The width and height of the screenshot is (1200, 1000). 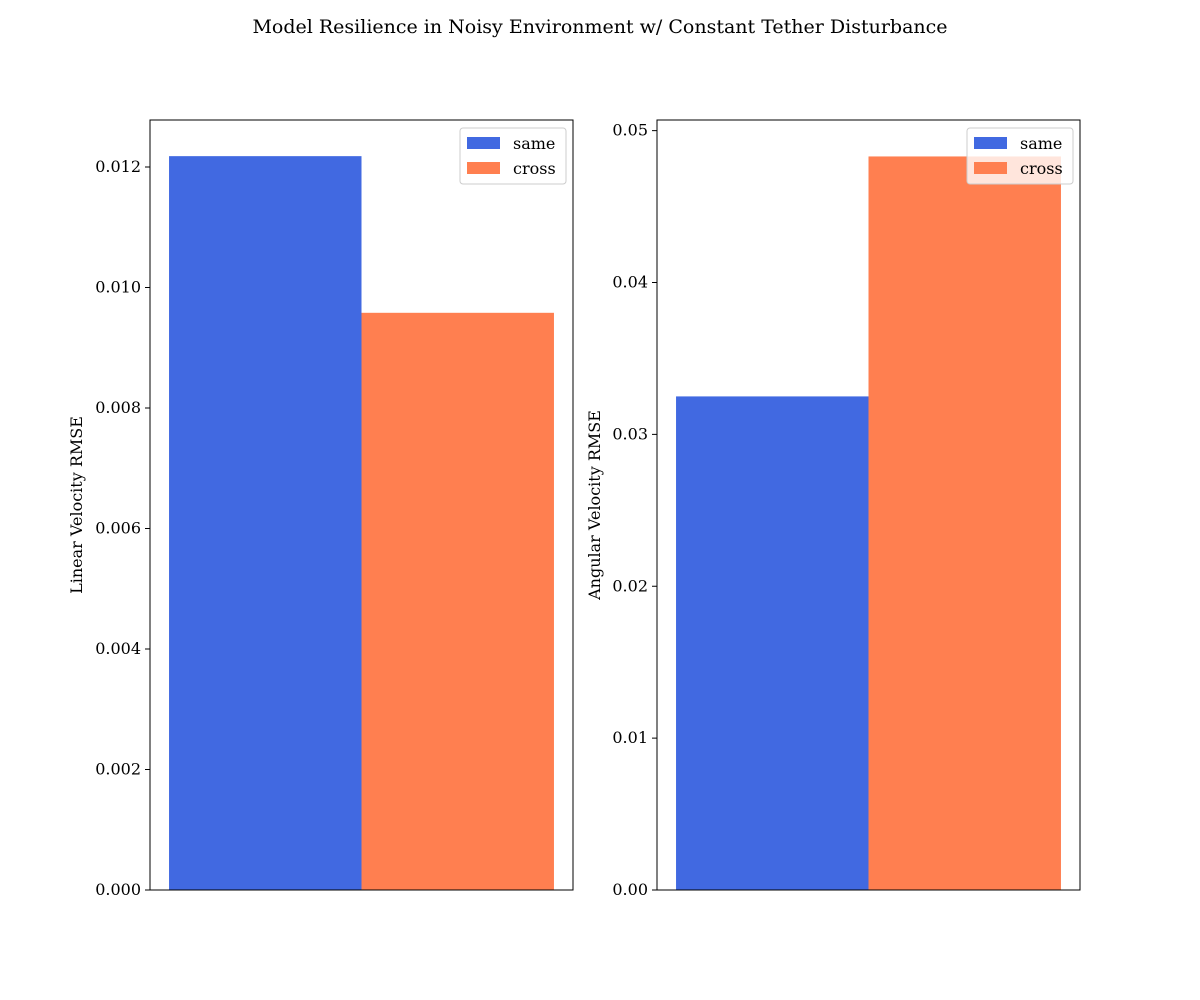 What do you see at coordinates (534, 168) in the screenshot?
I see `chart-1-legend-label-cross: cross` at bounding box center [534, 168].